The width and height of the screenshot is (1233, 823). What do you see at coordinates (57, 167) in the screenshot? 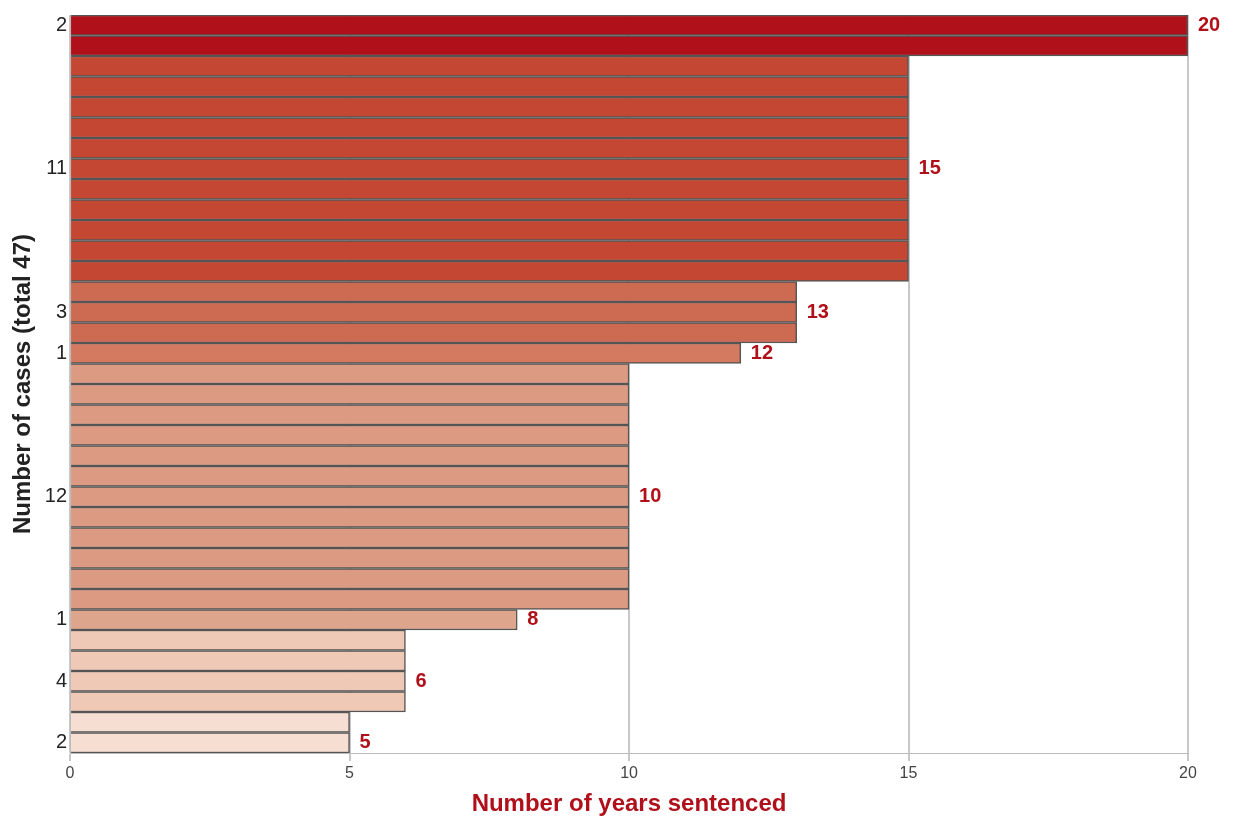
I see `y-tick-label: 11` at bounding box center [57, 167].